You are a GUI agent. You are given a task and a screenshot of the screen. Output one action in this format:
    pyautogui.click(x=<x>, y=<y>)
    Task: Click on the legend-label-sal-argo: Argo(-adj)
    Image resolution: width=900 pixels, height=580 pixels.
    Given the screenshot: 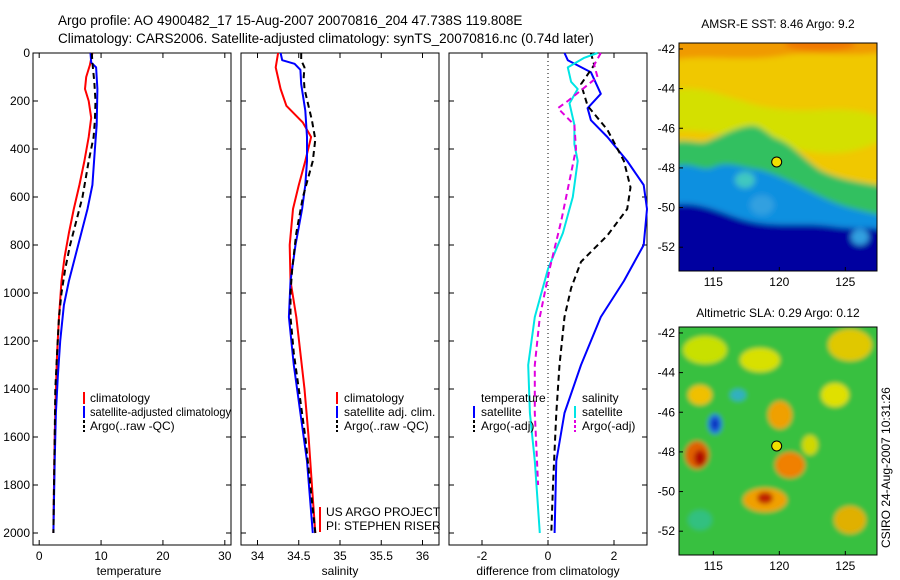 What is the action you would take?
    pyautogui.click(x=608, y=426)
    